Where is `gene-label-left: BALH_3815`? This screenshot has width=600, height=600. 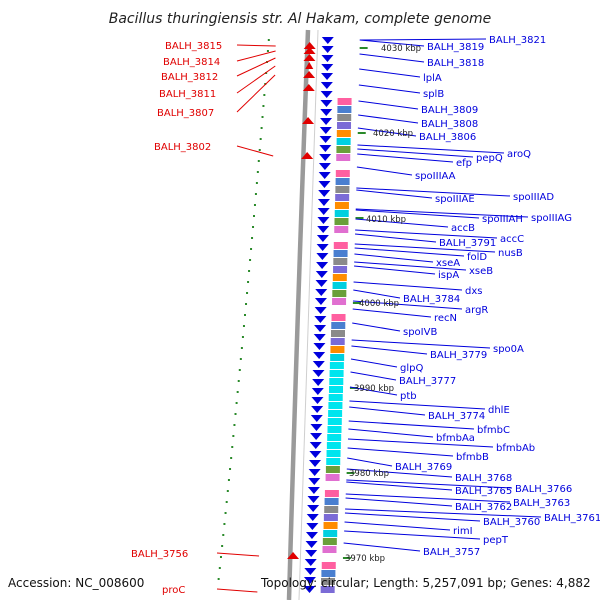
gene-label-left: BALH_3815 is located at coordinates (193, 46).